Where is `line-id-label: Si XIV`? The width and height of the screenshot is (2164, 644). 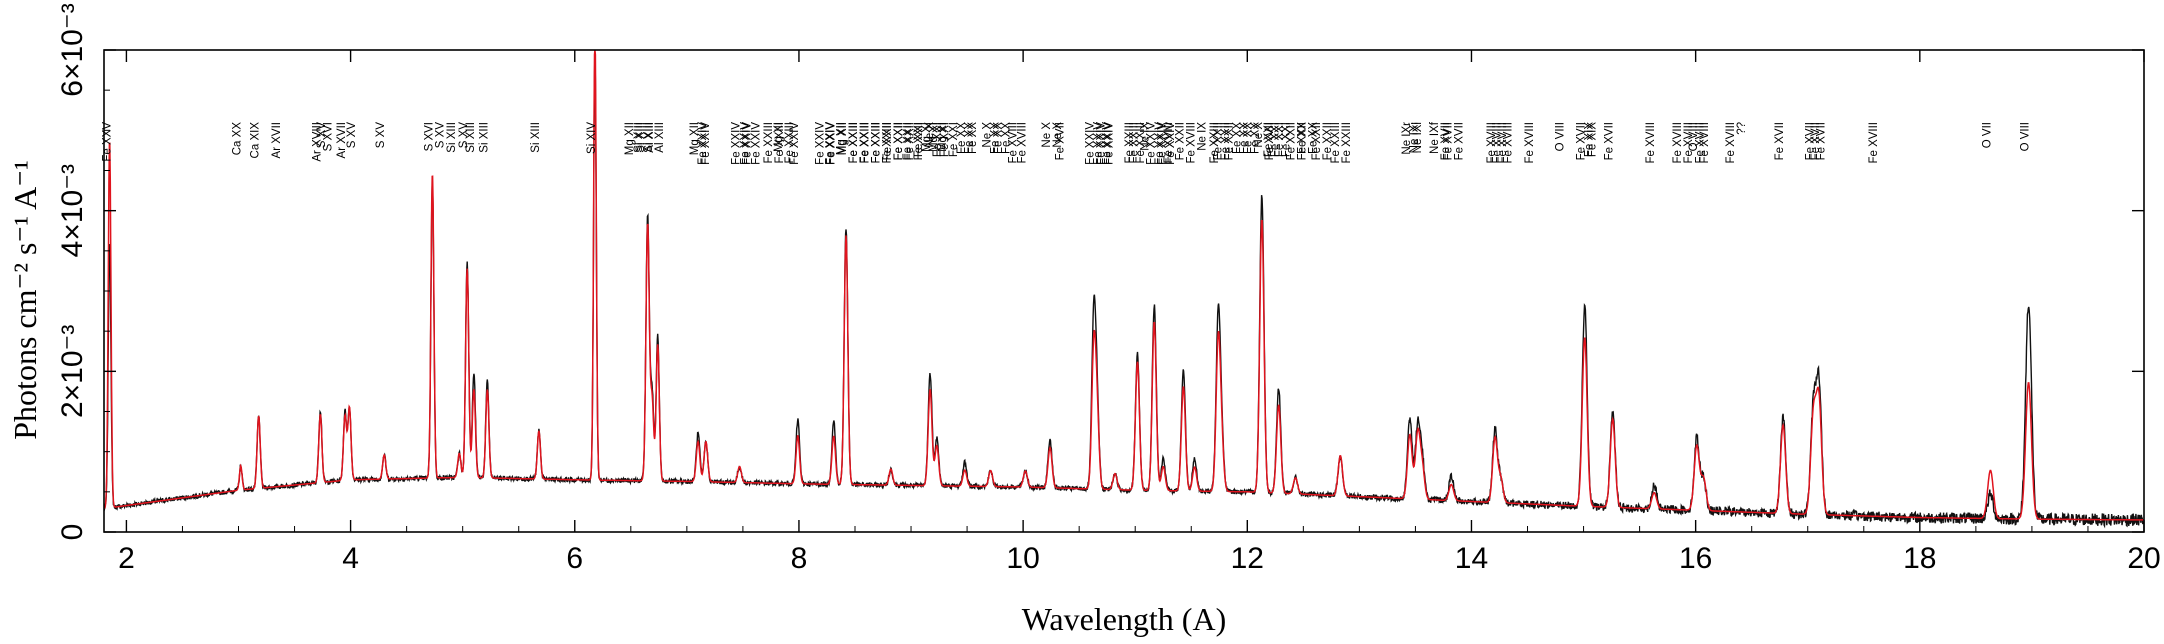 line-id-label: Si XIV is located at coordinates (592, 138).